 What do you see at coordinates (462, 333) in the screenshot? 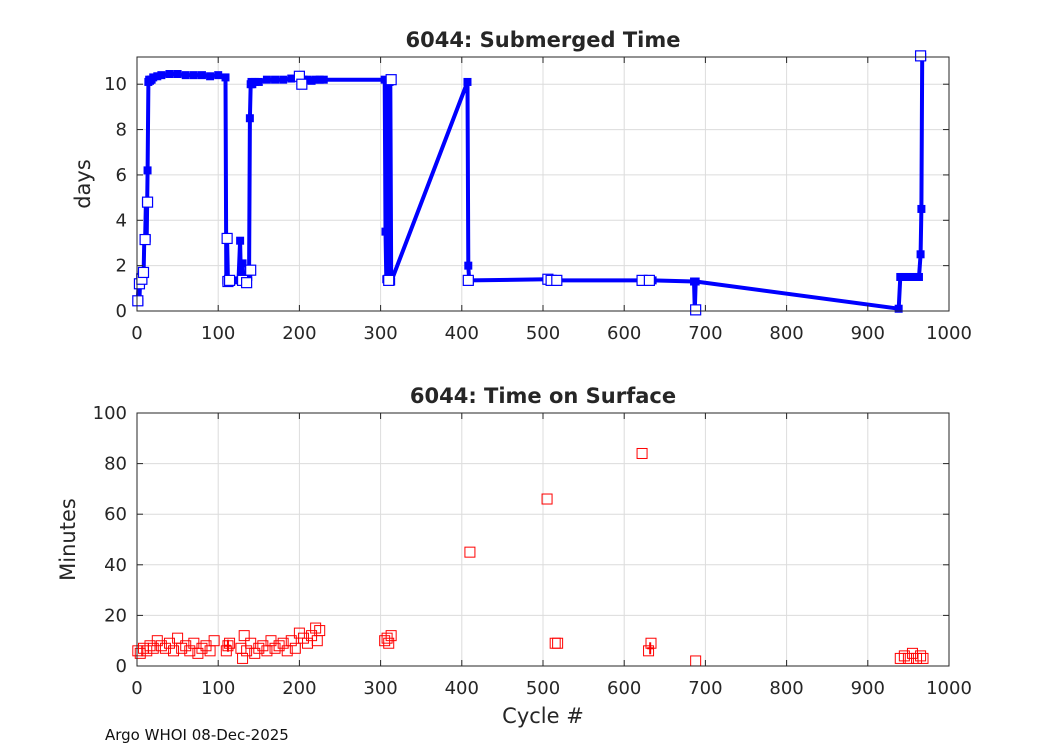
I see `panel1-x-tick-label: 400` at bounding box center [462, 333].